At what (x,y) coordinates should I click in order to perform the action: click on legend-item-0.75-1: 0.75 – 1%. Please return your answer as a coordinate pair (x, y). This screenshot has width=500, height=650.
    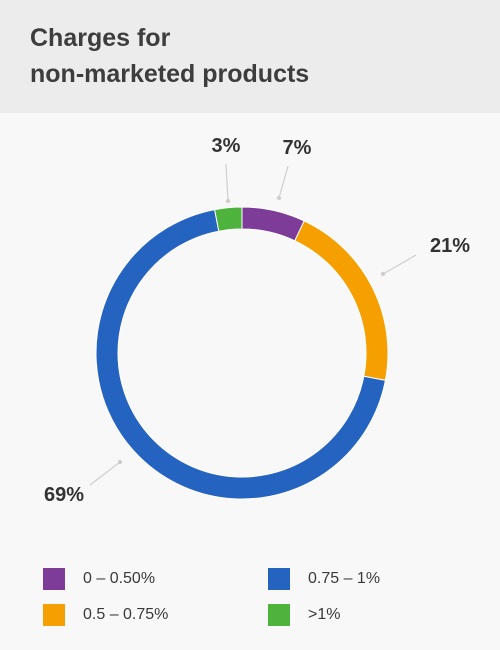
    Looking at the image, I should click on (324, 579).